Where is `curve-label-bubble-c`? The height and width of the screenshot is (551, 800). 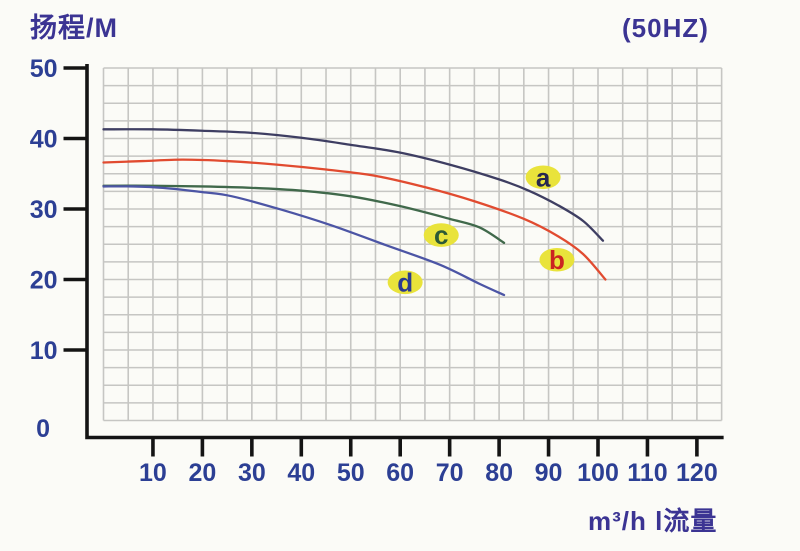
curve-label-bubble-c is located at coordinates (441, 235).